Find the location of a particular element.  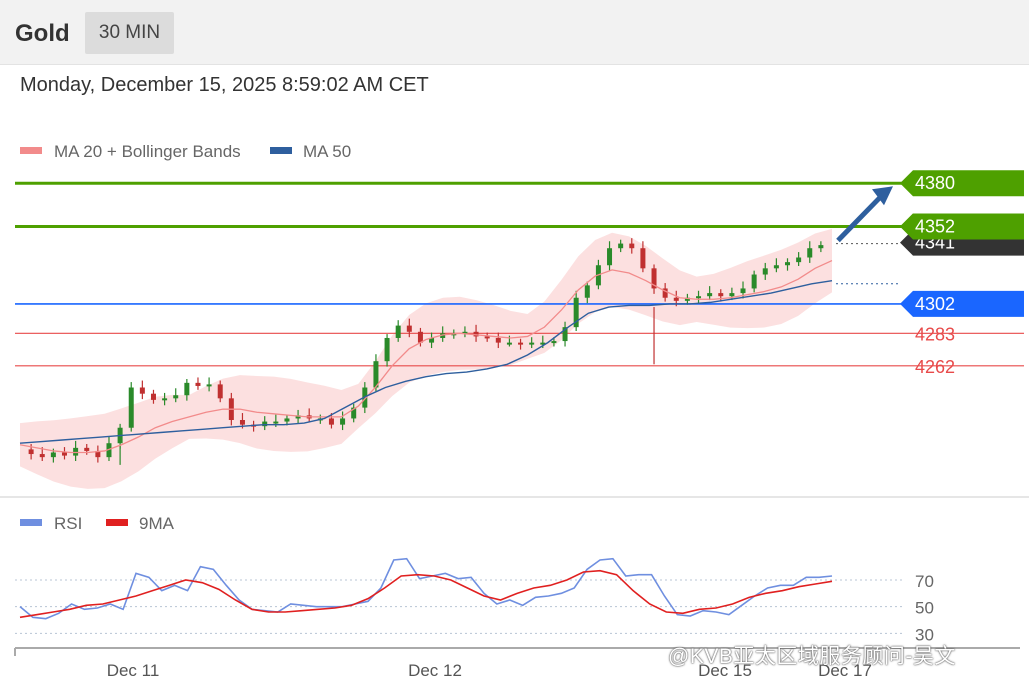

price-tag-label-4302: 4302 is located at coordinates (935, 304).